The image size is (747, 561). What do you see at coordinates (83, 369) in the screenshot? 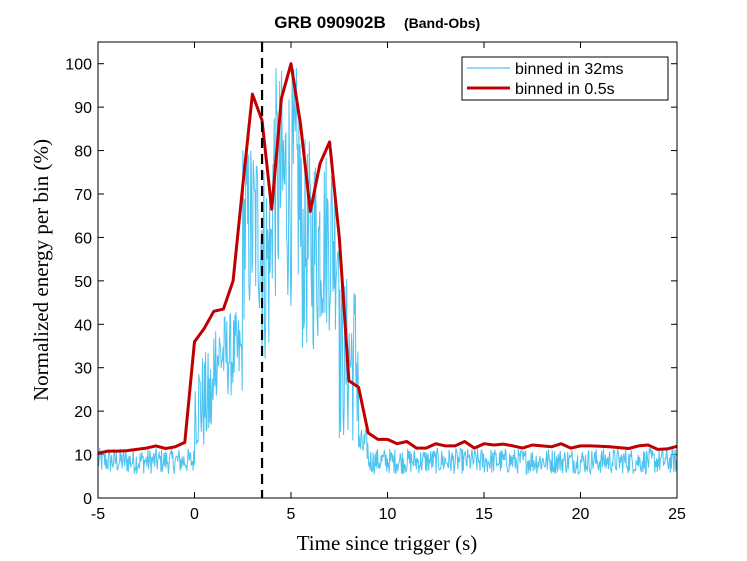
I see `y-tick-label: 30` at bounding box center [83, 369].